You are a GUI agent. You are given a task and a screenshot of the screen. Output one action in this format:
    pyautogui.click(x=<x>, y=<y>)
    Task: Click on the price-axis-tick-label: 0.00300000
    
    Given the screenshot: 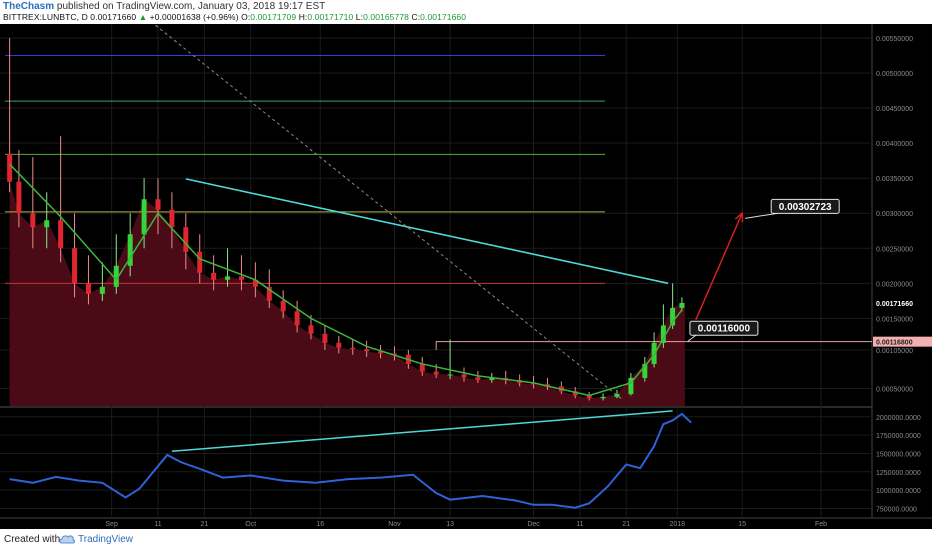 What is the action you would take?
    pyautogui.click(x=894, y=214)
    